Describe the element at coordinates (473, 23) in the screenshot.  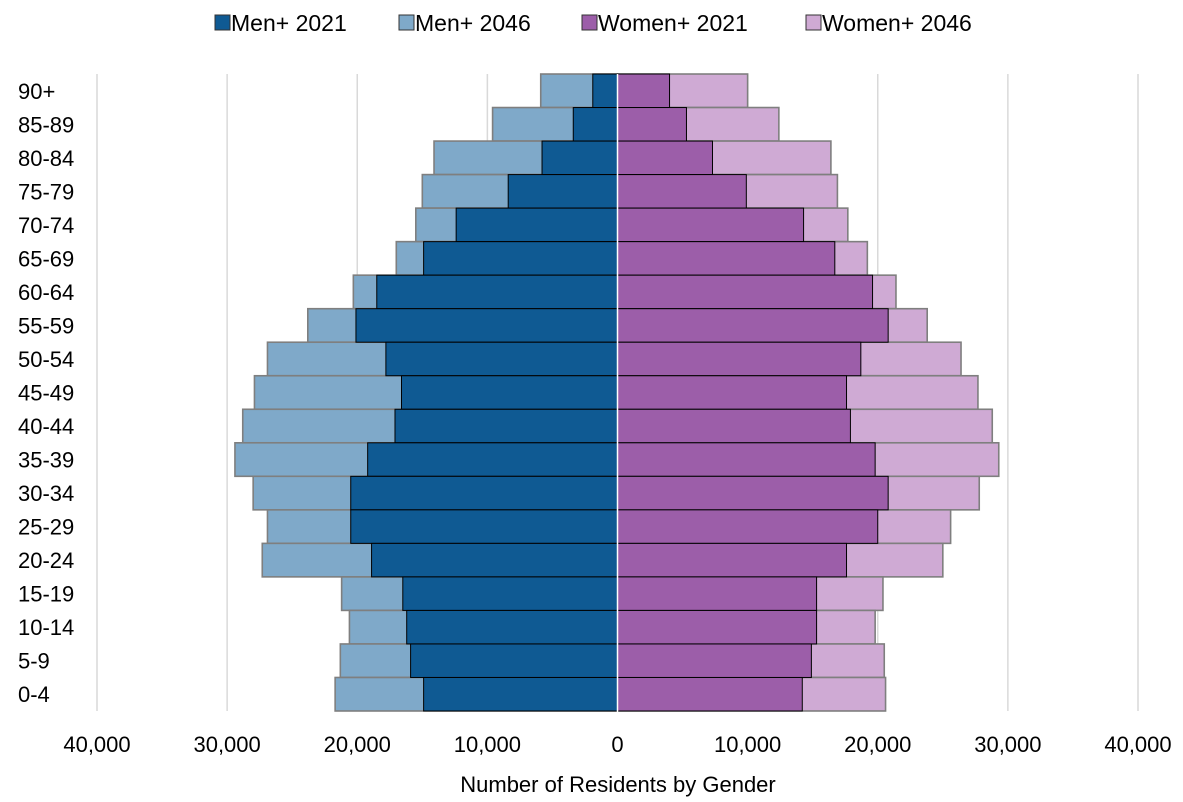
I see `legend-label-menplus-2046: Men+ 2046` at that location.